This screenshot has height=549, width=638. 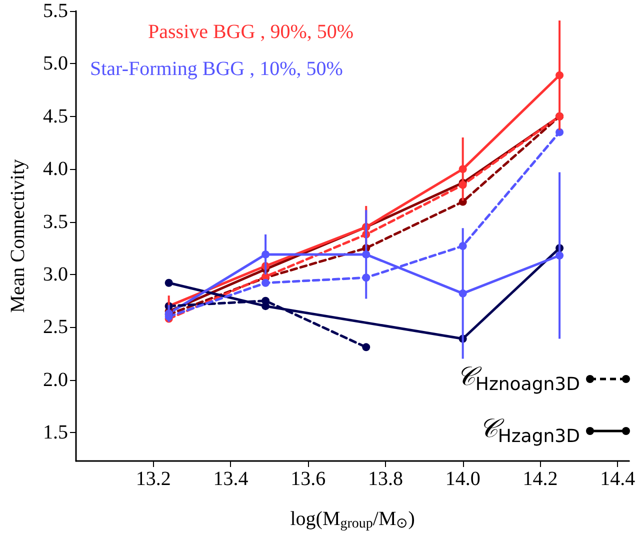 I want to click on y-tick-label: 5.0, so click(x=55, y=63).